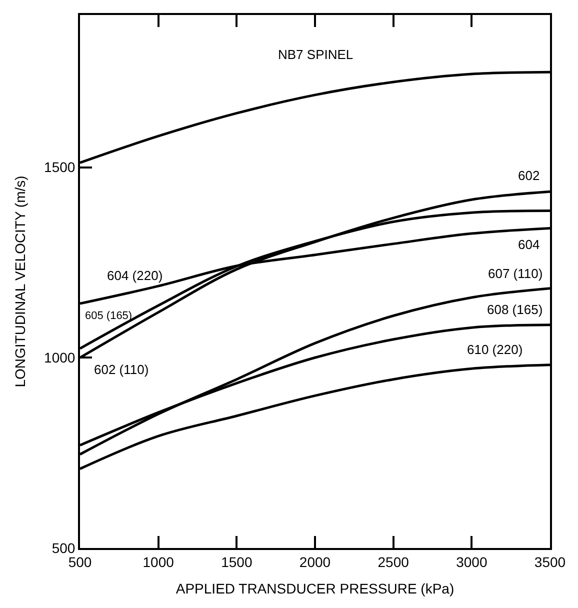 The width and height of the screenshot is (578, 608). I want to click on series-label: 608 (165), so click(515, 309).